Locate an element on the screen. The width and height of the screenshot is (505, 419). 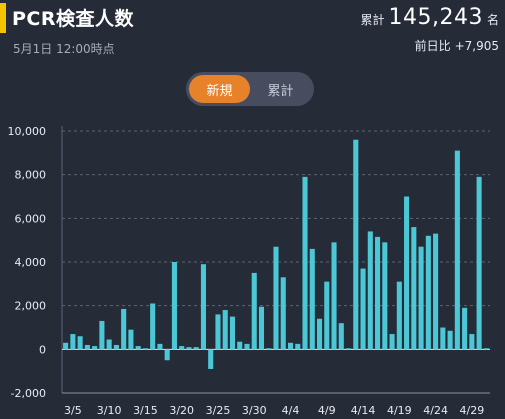
page-title: PCR検査人数 is located at coordinates (73, 19).